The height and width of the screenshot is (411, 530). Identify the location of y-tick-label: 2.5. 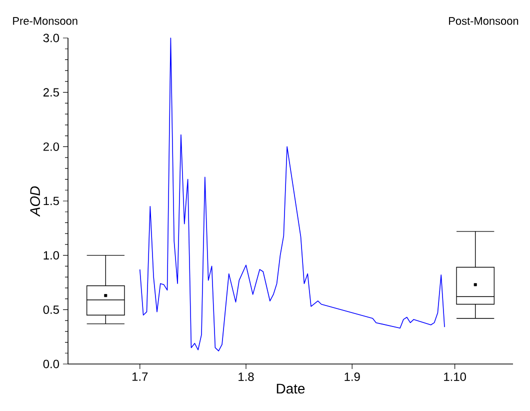
(51, 92).